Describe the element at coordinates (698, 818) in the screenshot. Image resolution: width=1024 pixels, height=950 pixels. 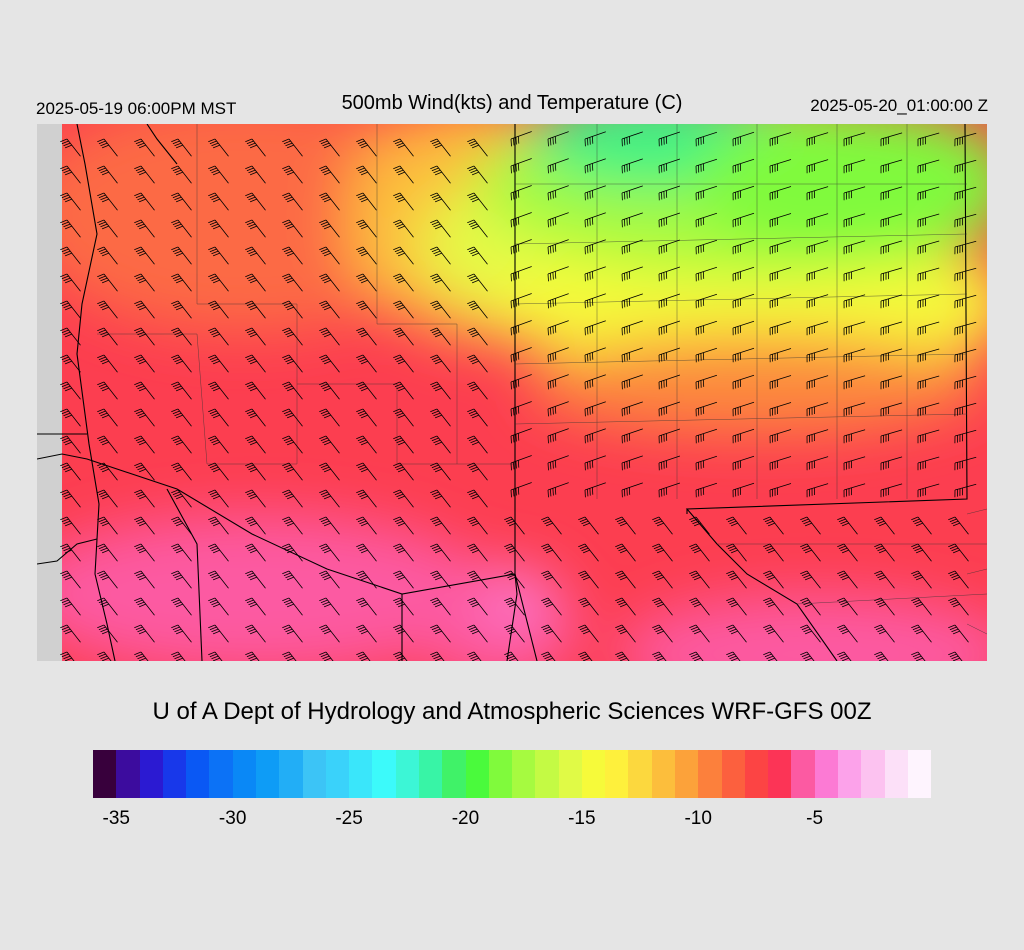
I see `colorbar-tick-label: -10` at that location.